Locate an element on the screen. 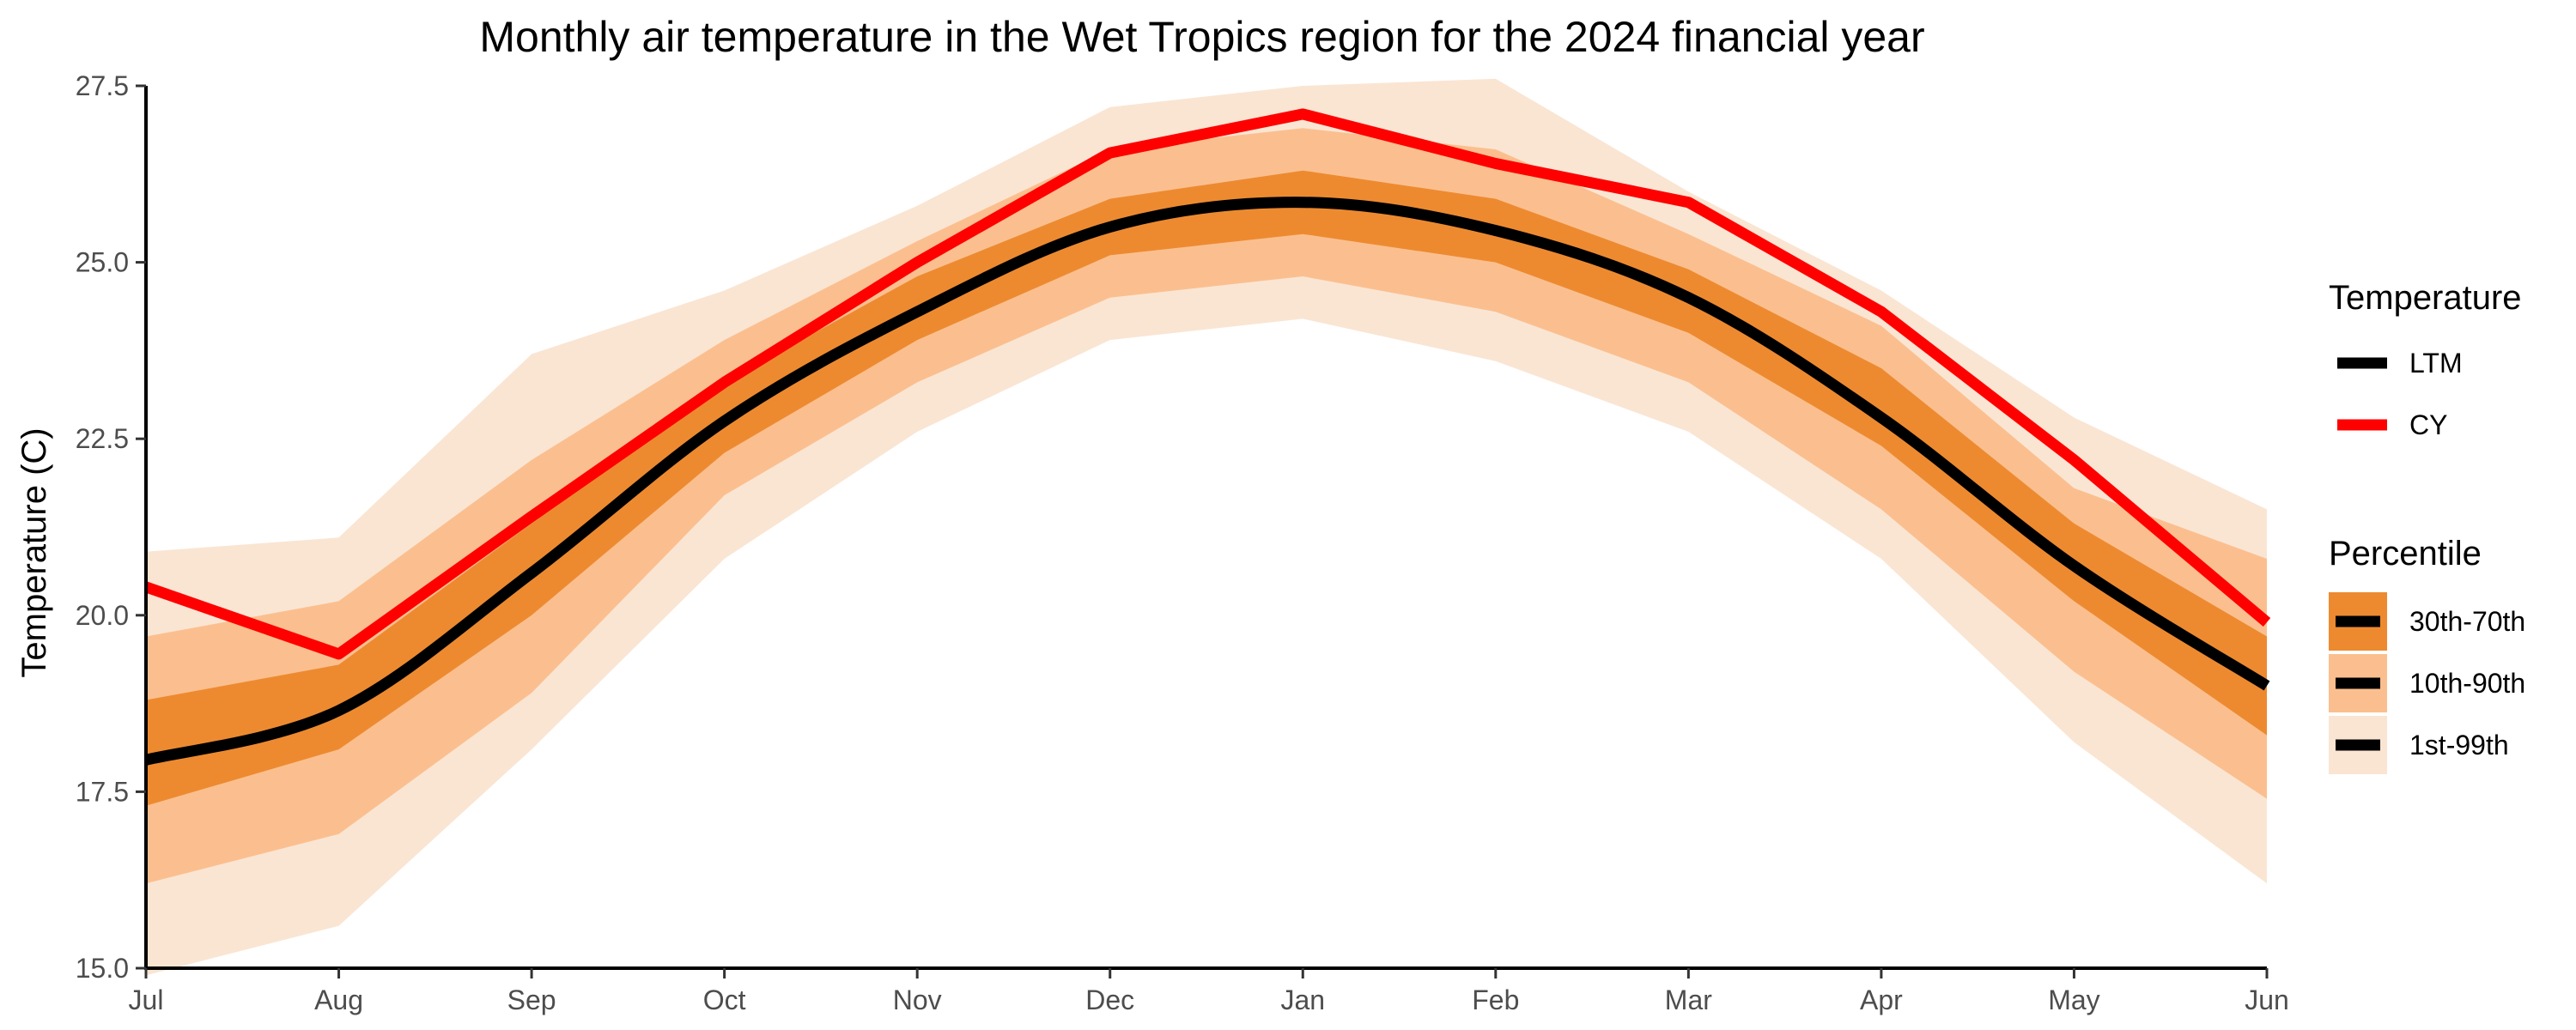  x-tick-label: Nov is located at coordinates (918, 1000).